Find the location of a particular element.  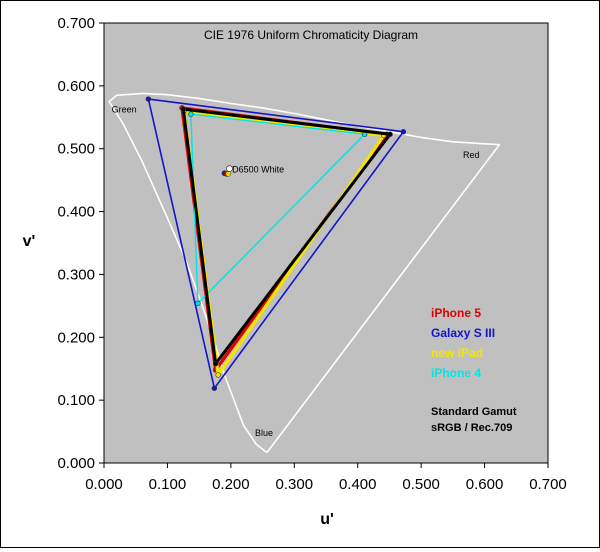

locus-label-0: Green is located at coordinates (124, 109).